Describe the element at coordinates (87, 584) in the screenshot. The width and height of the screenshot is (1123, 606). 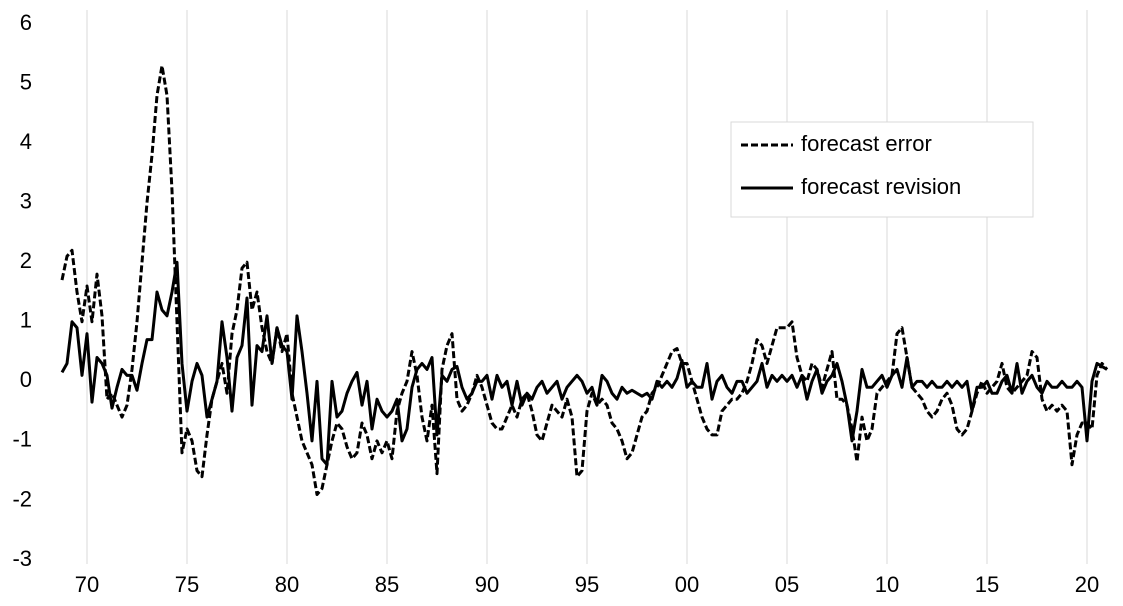
I see `x-tick-label: 70` at that location.